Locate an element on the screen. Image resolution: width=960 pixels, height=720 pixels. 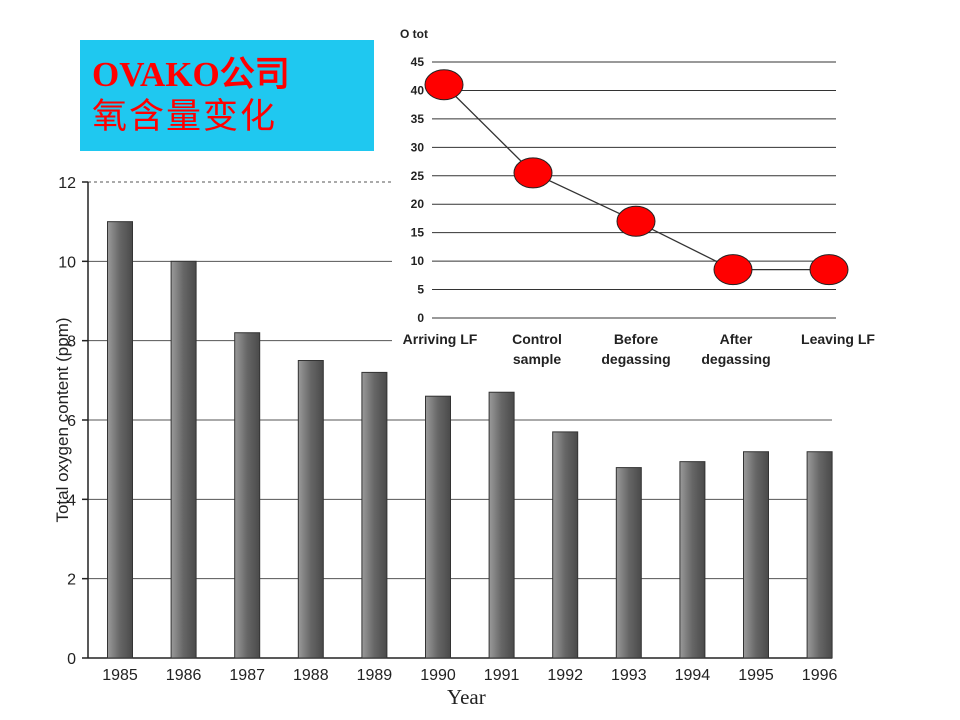
line-chart-x-tick-label: Control is located at coordinates (537, 339).